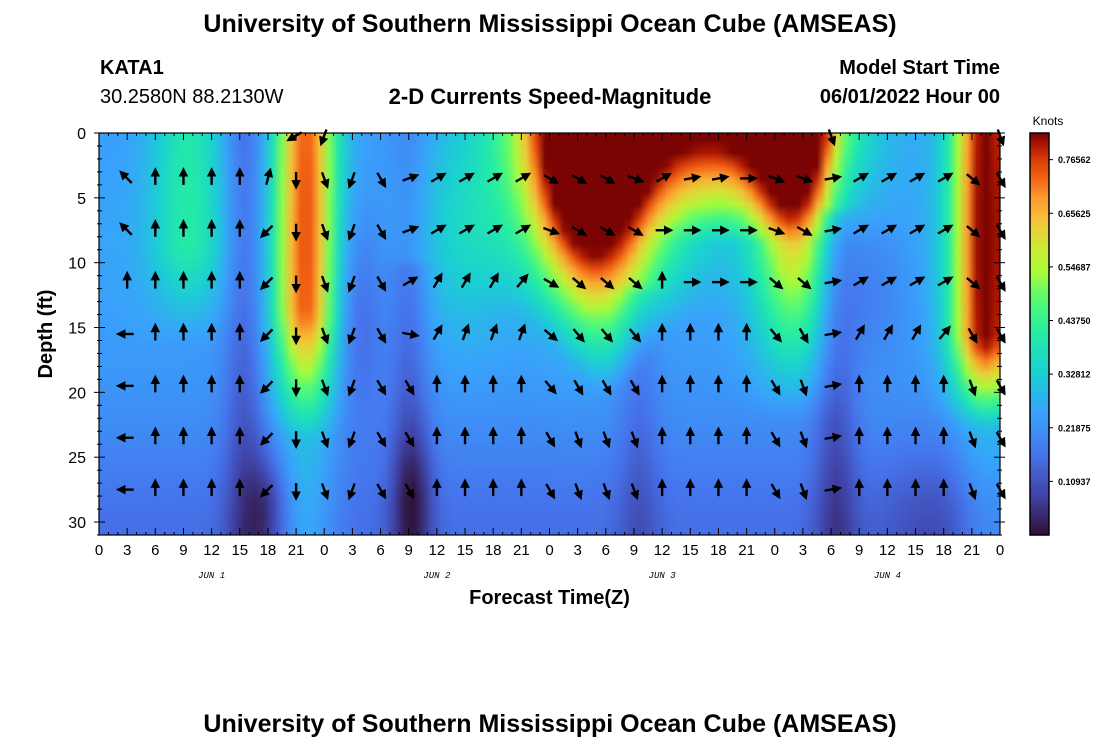  Describe the element at coordinates (77, 458) in the screenshot. I see `y-tick-label: 25` at that location.